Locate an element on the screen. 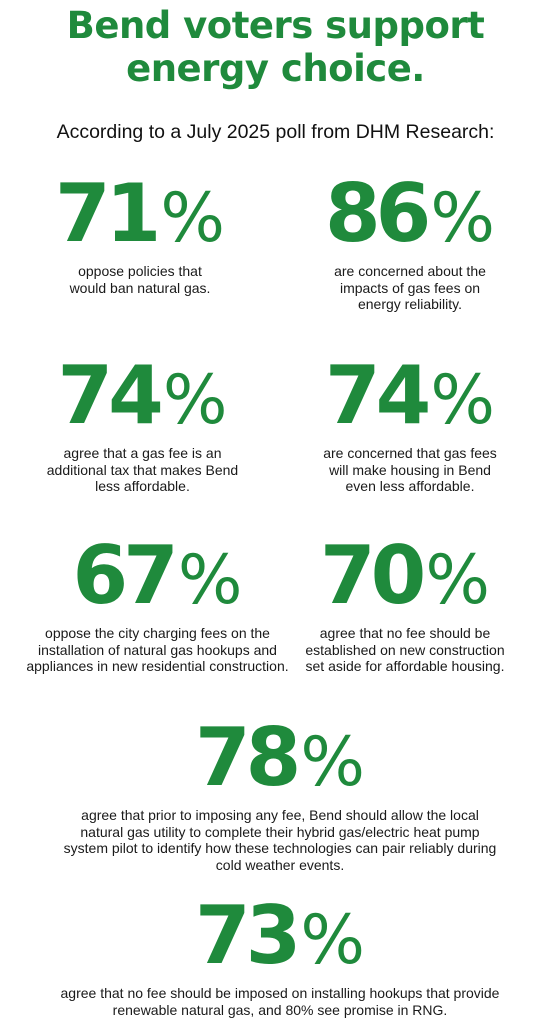 This screenshot has height=1024, width=551. stat-number: 71% is located at coordinates (140, 216).